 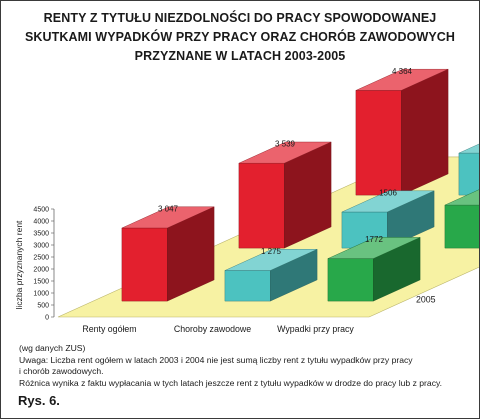 I want to click on bar: 1772, so click(x=374, y=268).